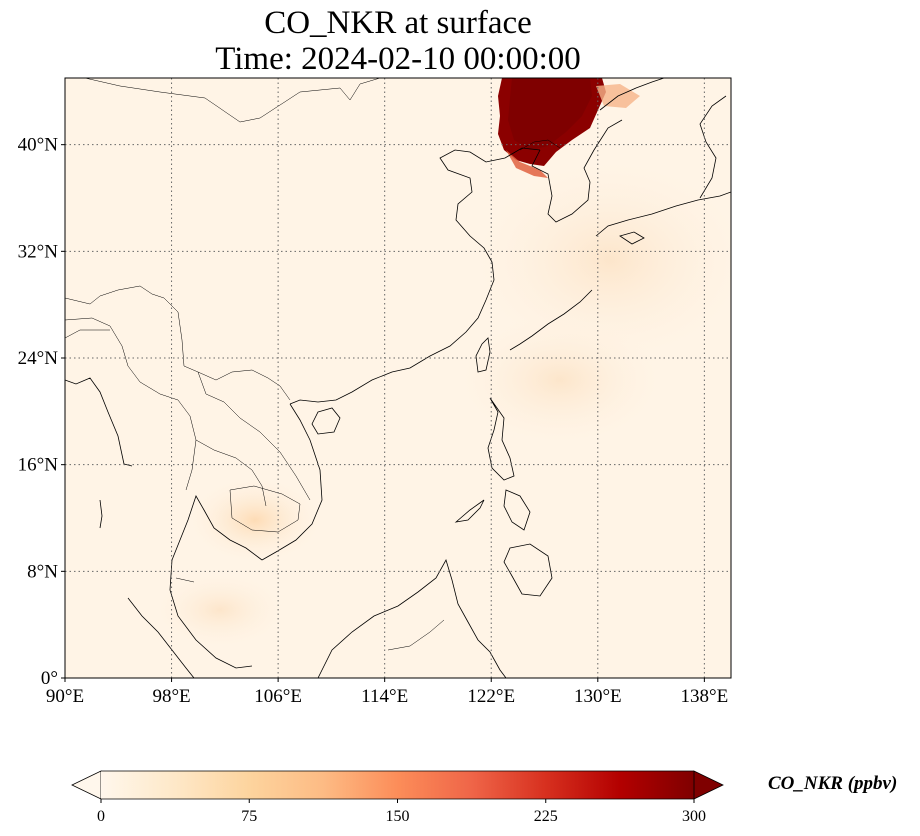 The width and height of the screenshot is (920, 836). I want to click on myanmar-border, so click(131, 404).